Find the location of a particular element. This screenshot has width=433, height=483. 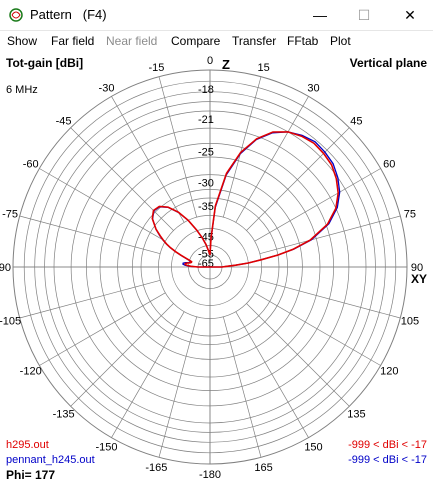

angle-label: -15 is located at coordinates (156, 68).